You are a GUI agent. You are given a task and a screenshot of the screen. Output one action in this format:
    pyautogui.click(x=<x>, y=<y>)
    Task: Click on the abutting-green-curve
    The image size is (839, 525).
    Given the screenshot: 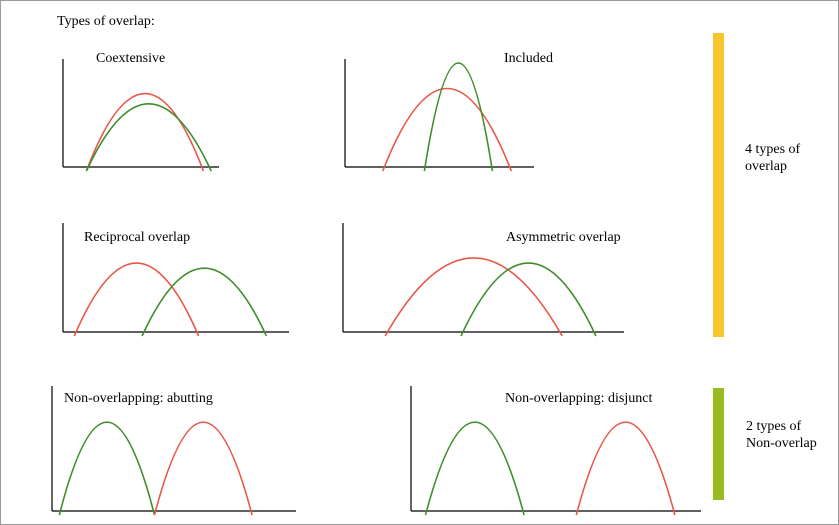 What is the action you would take?
    pyautogui.click(x=107, y=468)
    